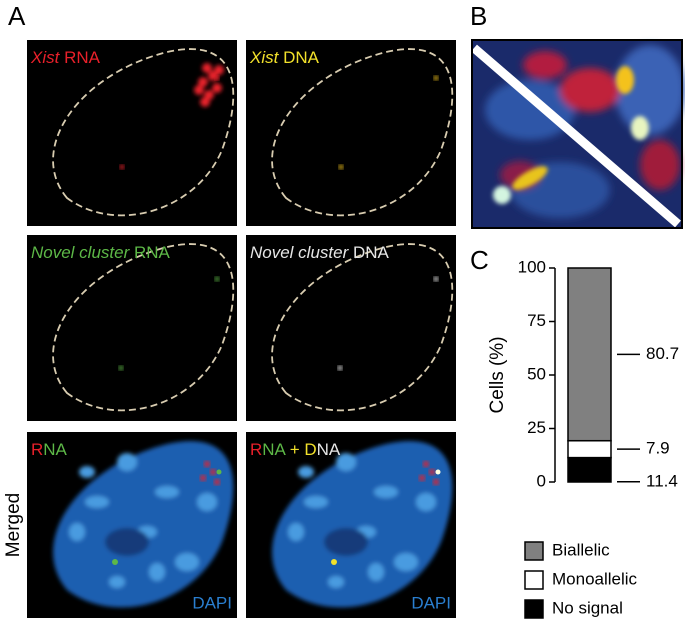 The image size is (685, 635). What do you see at coordinates (581, 549) in the screenshot?
I see `legend-label: Biallelic` at bounding box center [581, 549].